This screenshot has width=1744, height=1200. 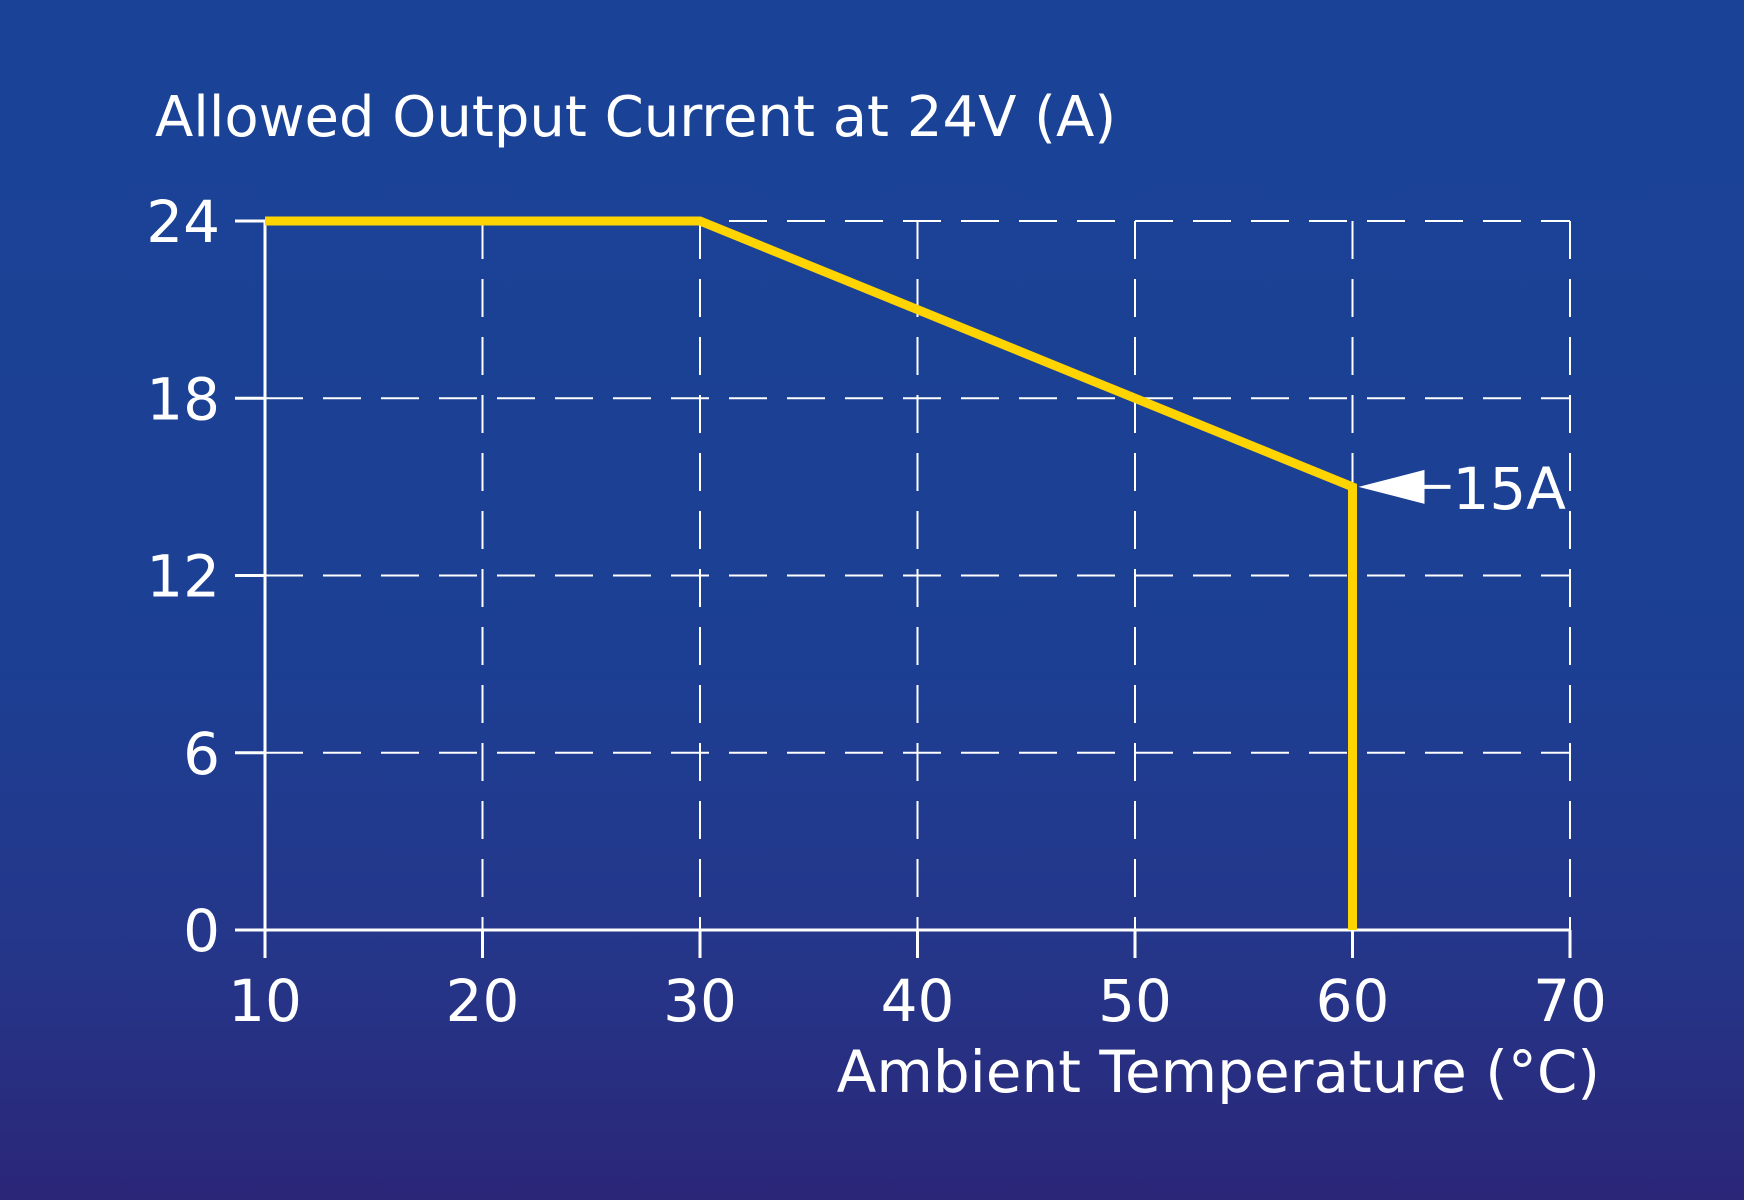 What do you see at coordinates (183, 222) in the screenshot?
I see `y-tick-label: 24` at bounding box center [183, 222].